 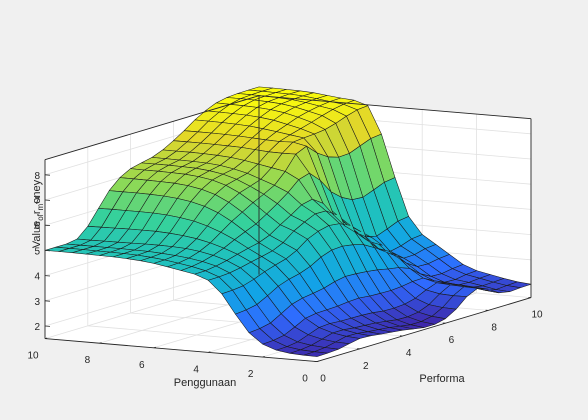 I want to click on y-tick-label: 4, so click(x=196, y=369).